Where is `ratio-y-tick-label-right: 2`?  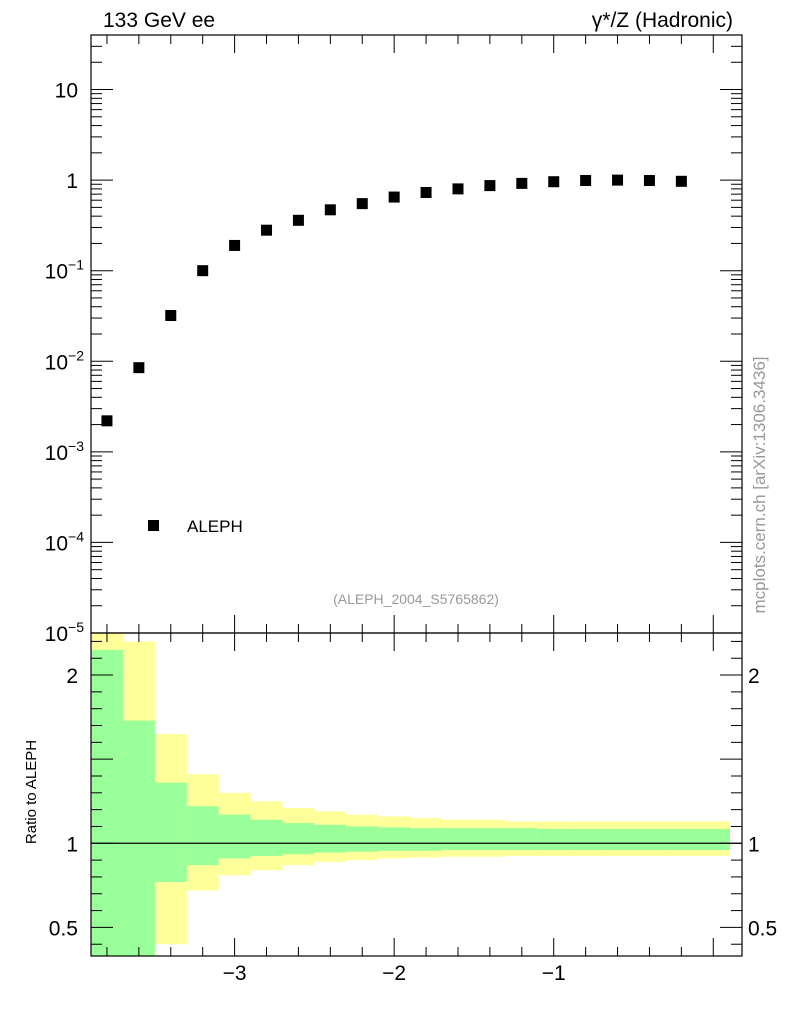 ratio-y-tick-label-right: 2 is located at coordinates (754, 676).